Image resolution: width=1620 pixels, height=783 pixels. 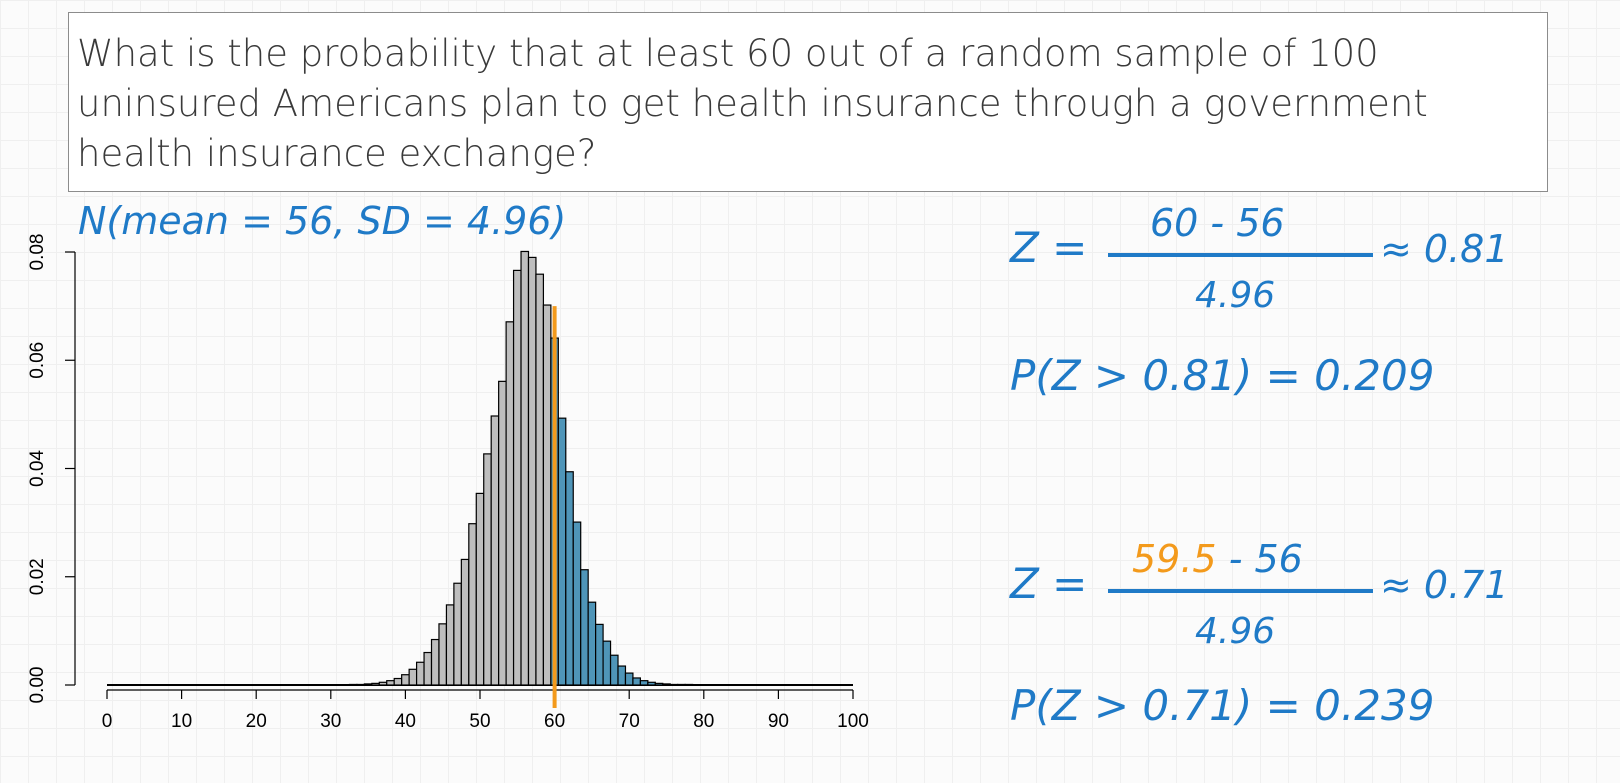 I want to click on calc2-numerator: 59.5 - 56, so click(x=1217, y=559).